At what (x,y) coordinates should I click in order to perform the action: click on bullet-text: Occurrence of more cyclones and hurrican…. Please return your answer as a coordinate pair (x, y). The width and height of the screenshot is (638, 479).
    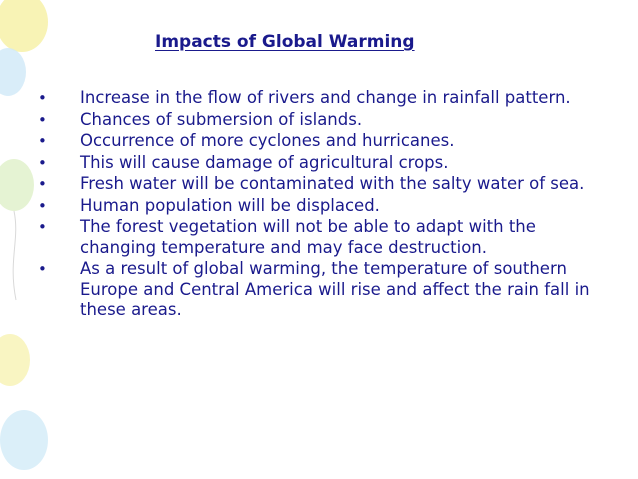
    Looking at the image, I should click on (267, 140).